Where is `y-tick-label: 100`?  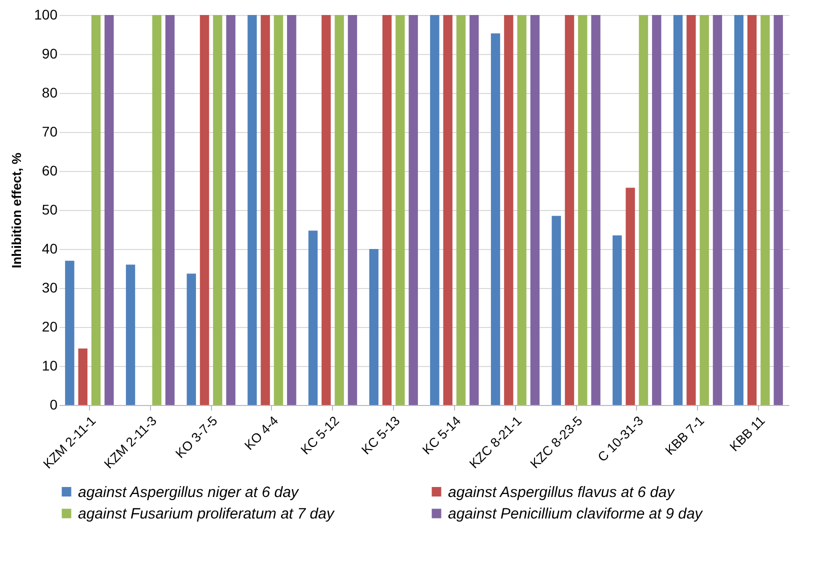 y-tick-label: 100 is located at coordinates (46, 14).